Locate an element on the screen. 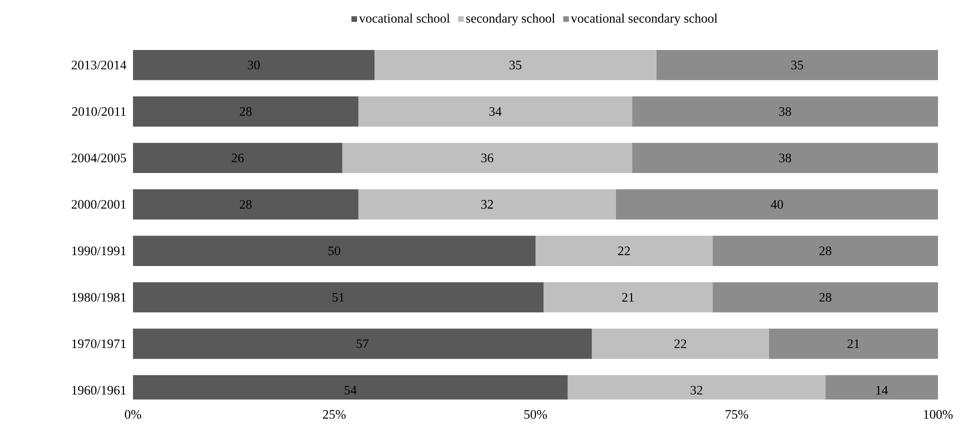 The image size is (969, 430). legend-label: vocational school is located at coordinates (404, 18).